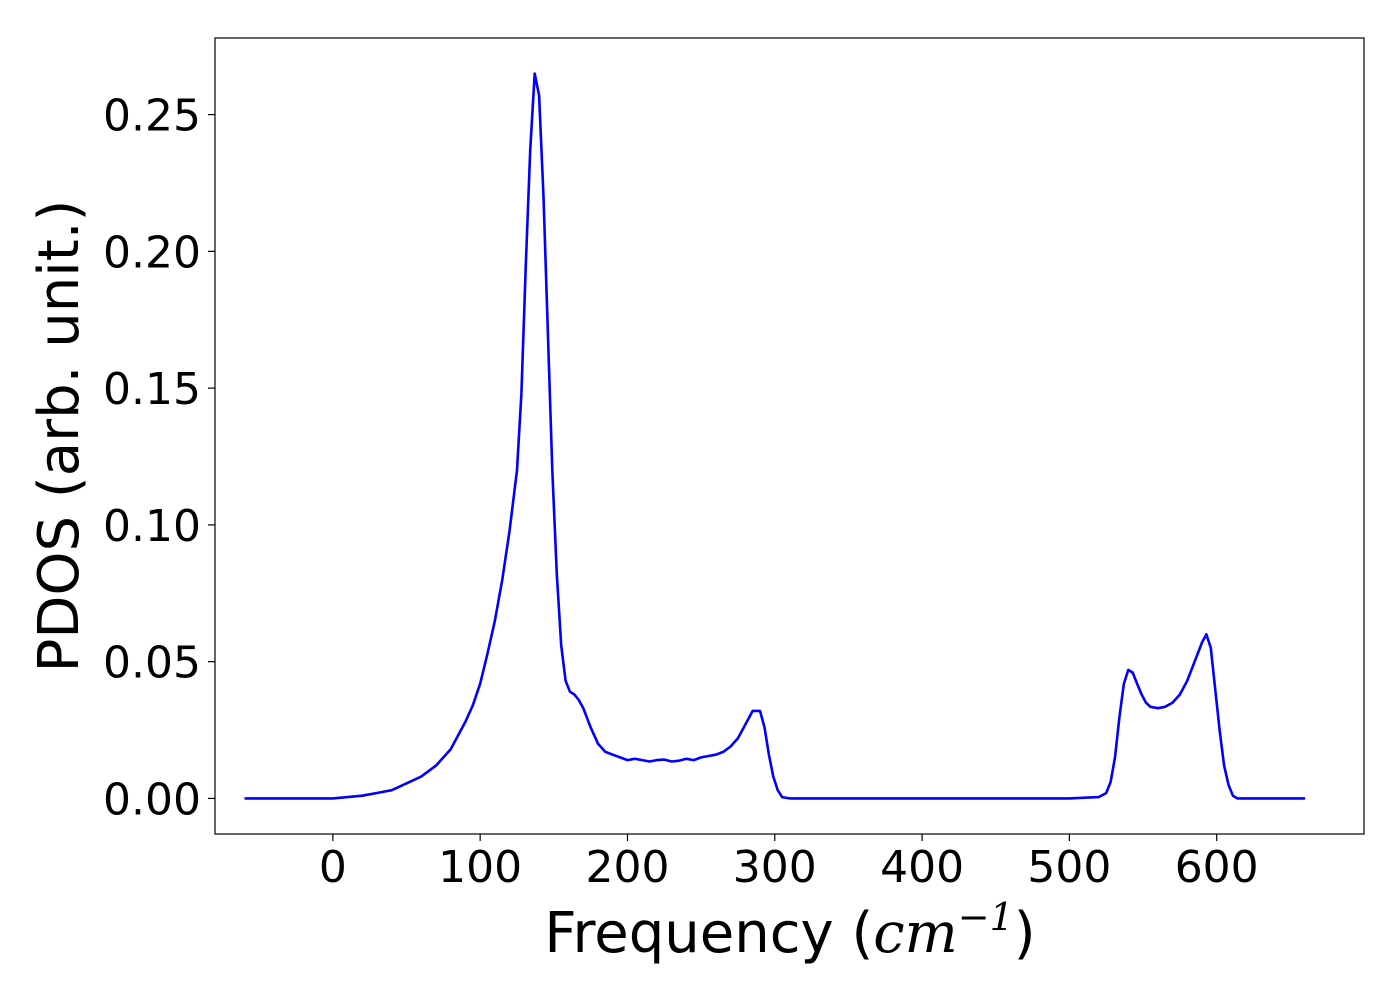  Describe the element at coordinates (775, 867) in the screenshot. I see `x-tick-label: 300` at that location.